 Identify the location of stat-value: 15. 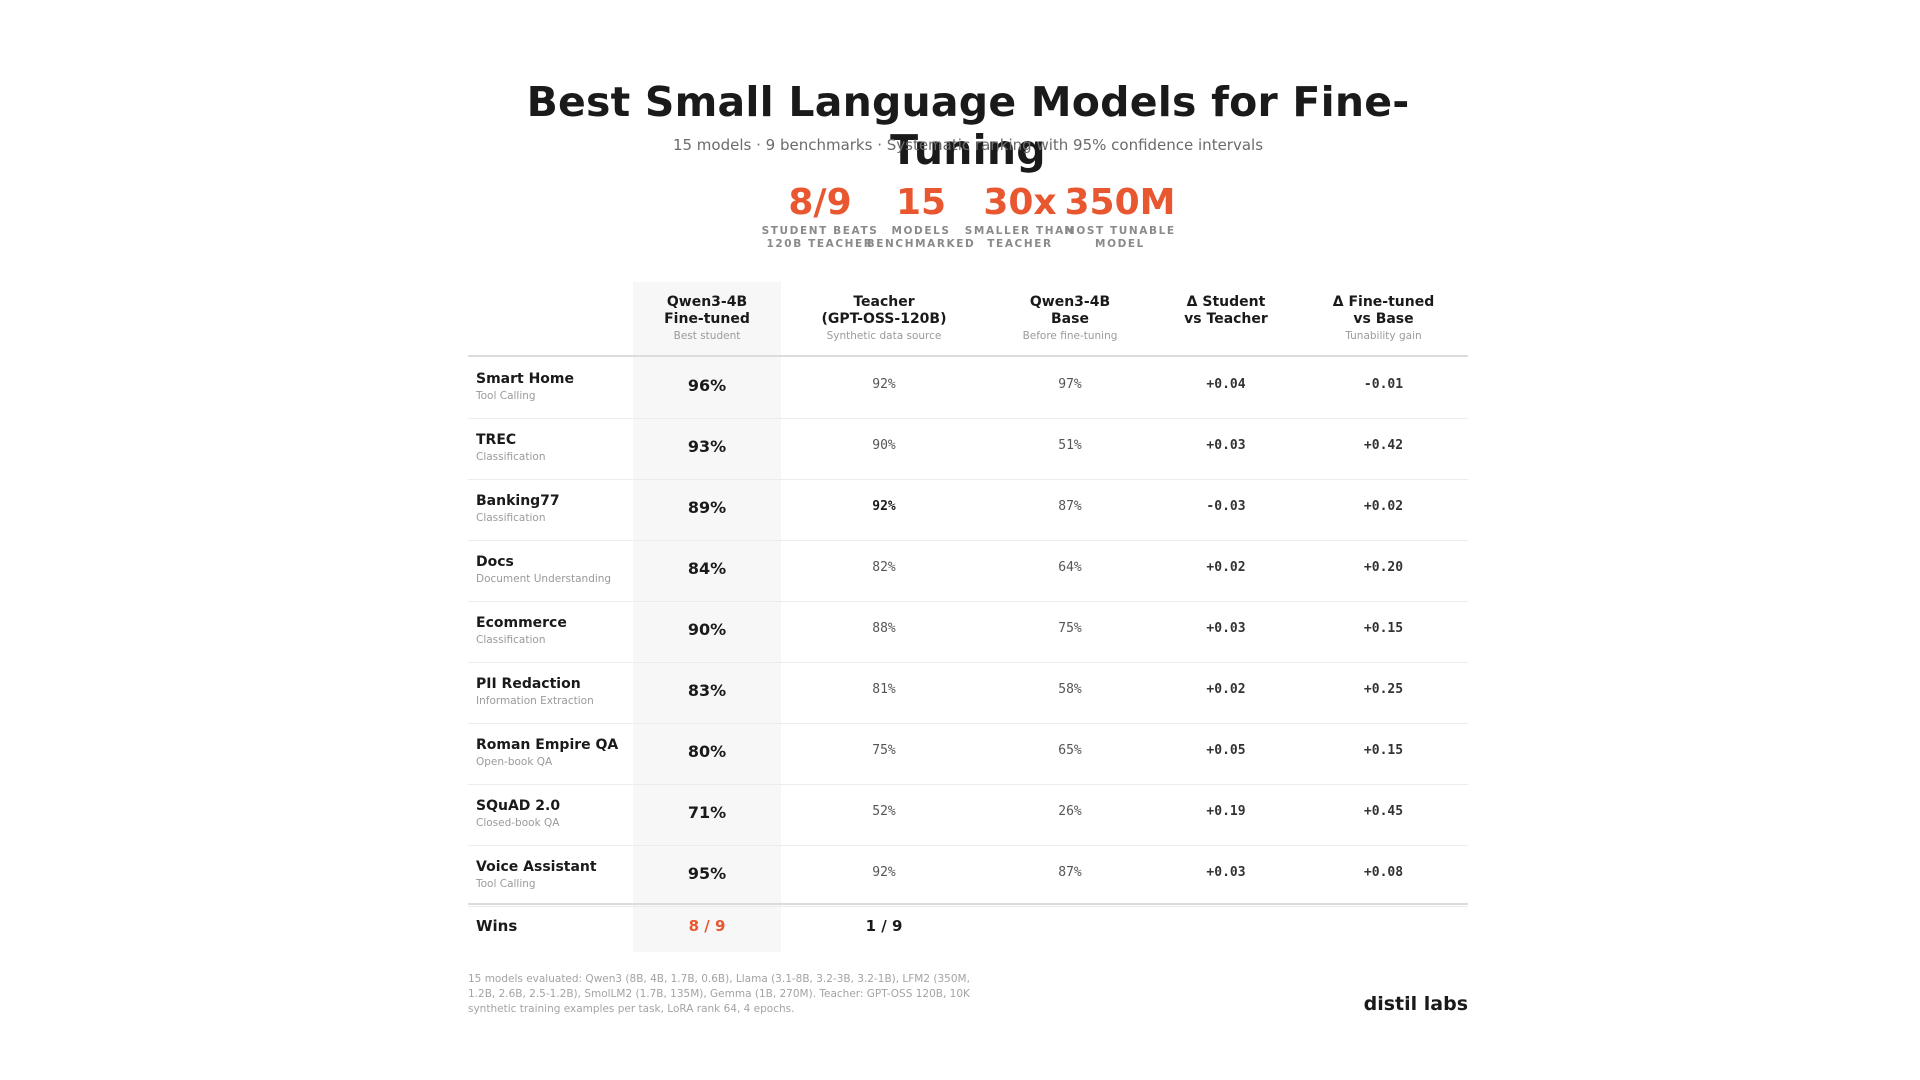
(921, 202).